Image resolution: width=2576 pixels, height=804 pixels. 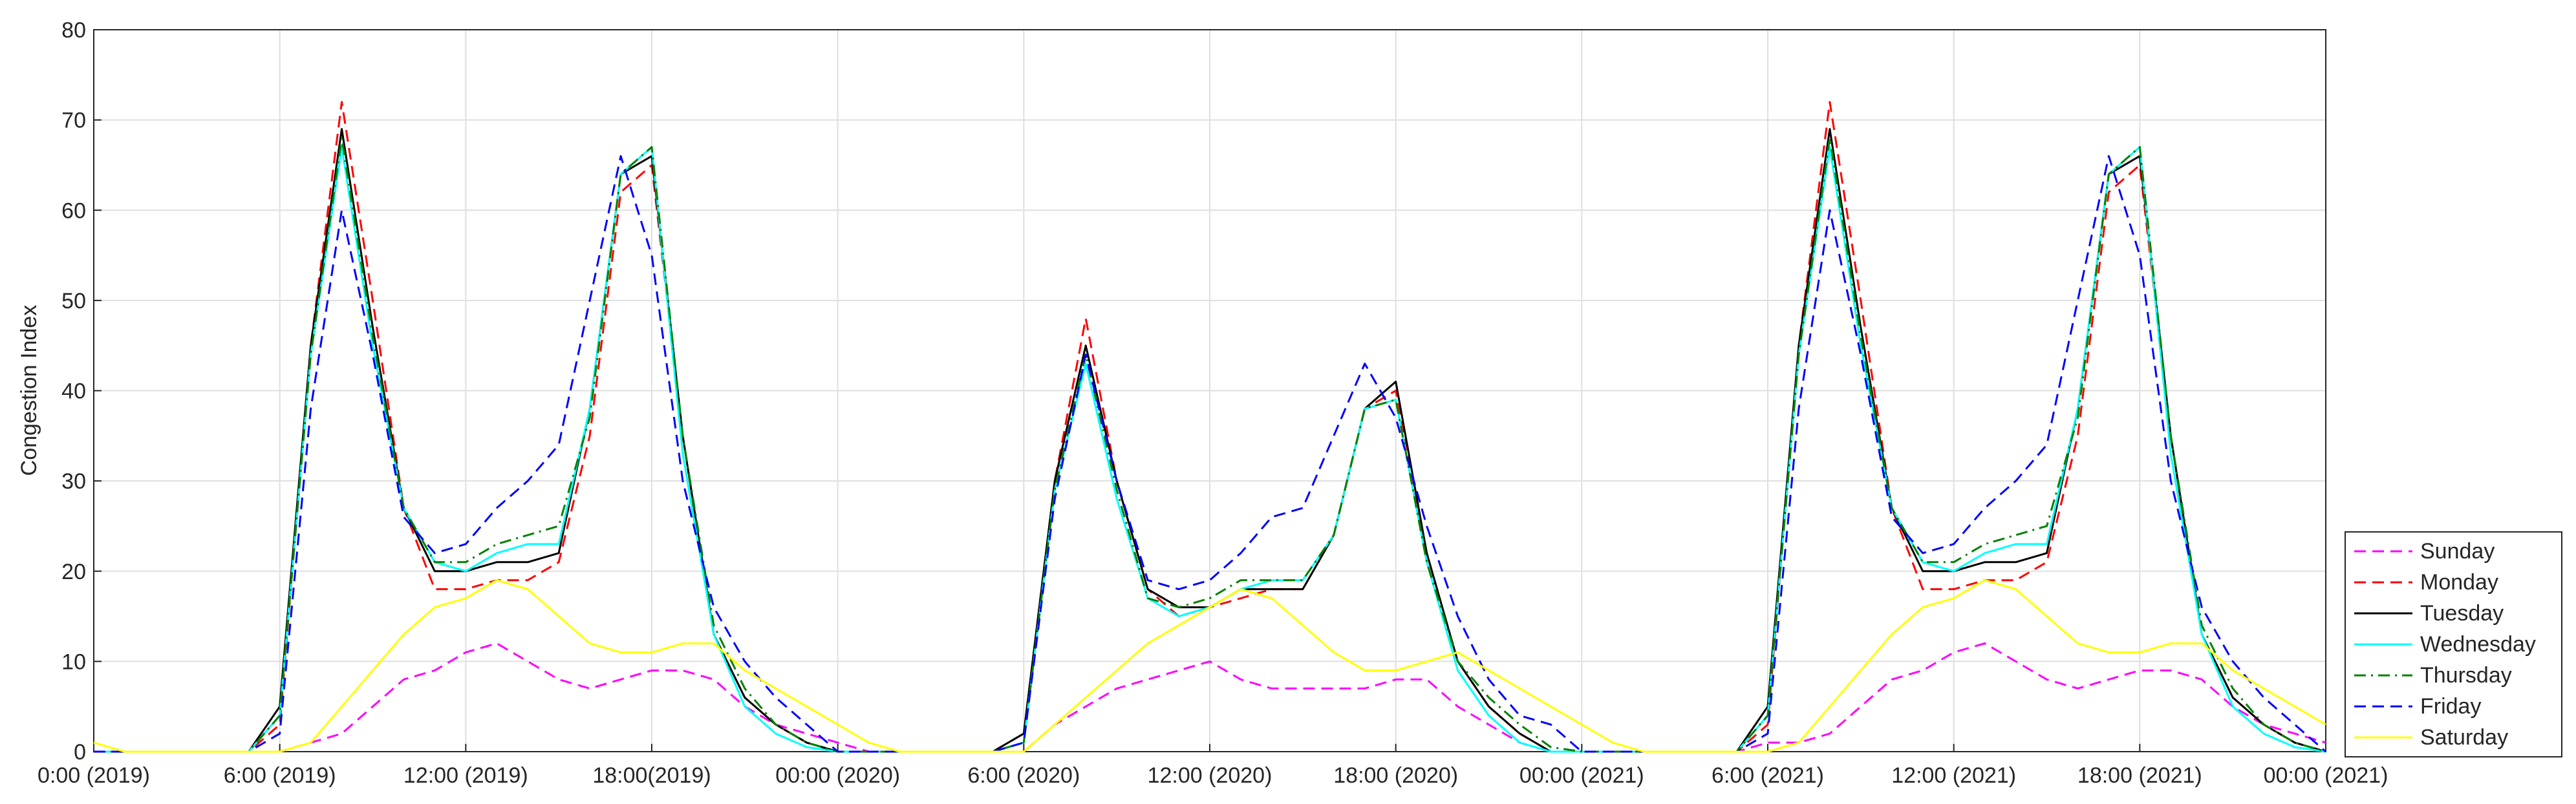 What do you see at coordinates (2139, 775) in the screenshot?
I see `x-tick-label: 18:00 (2021)` at bounding box center [2139, 775].